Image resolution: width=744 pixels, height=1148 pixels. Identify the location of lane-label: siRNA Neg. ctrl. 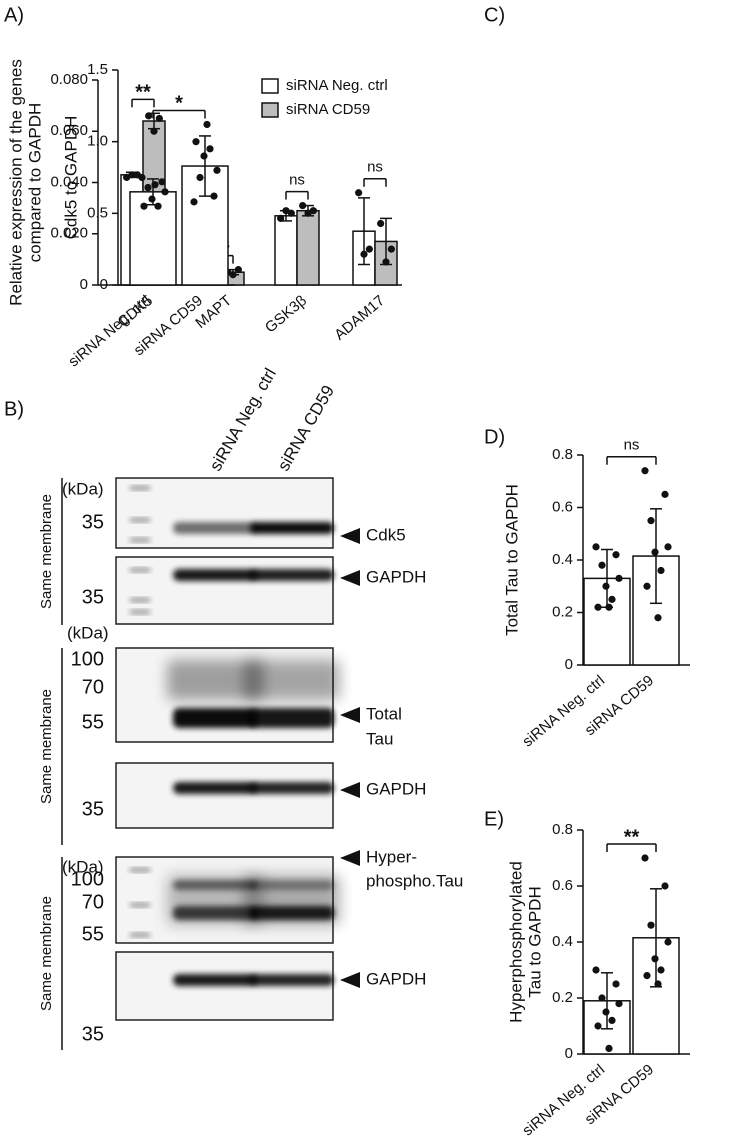
(243, 419).